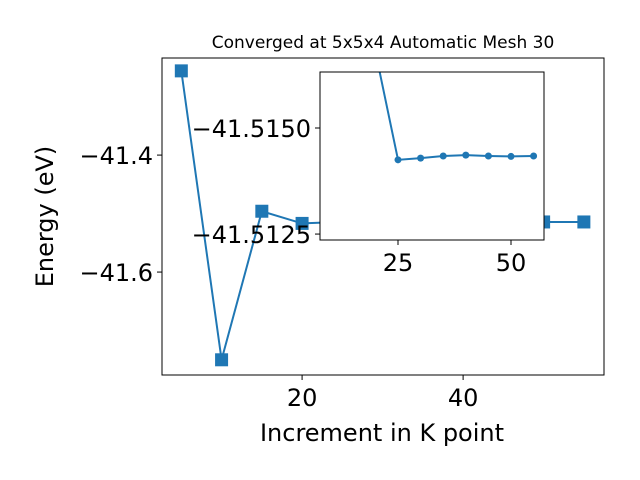 The height and width of the screenshot is (480, 640). I want to click on x-tick-label: 40, so click(463, 398).